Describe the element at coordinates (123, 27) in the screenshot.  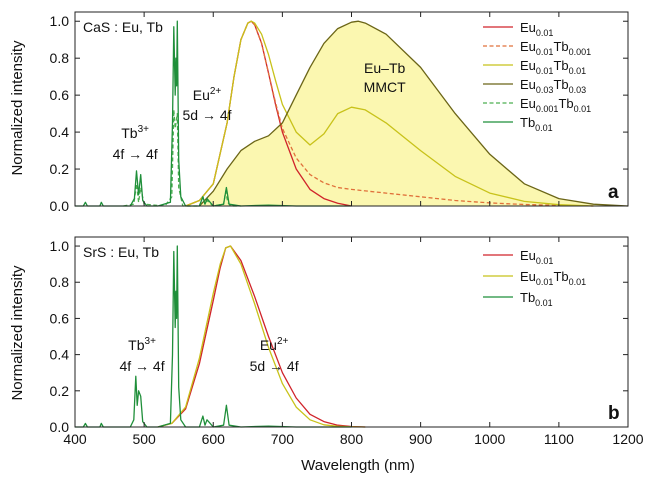
I see `sample-label: CaS : Eu, Tb` at that location.